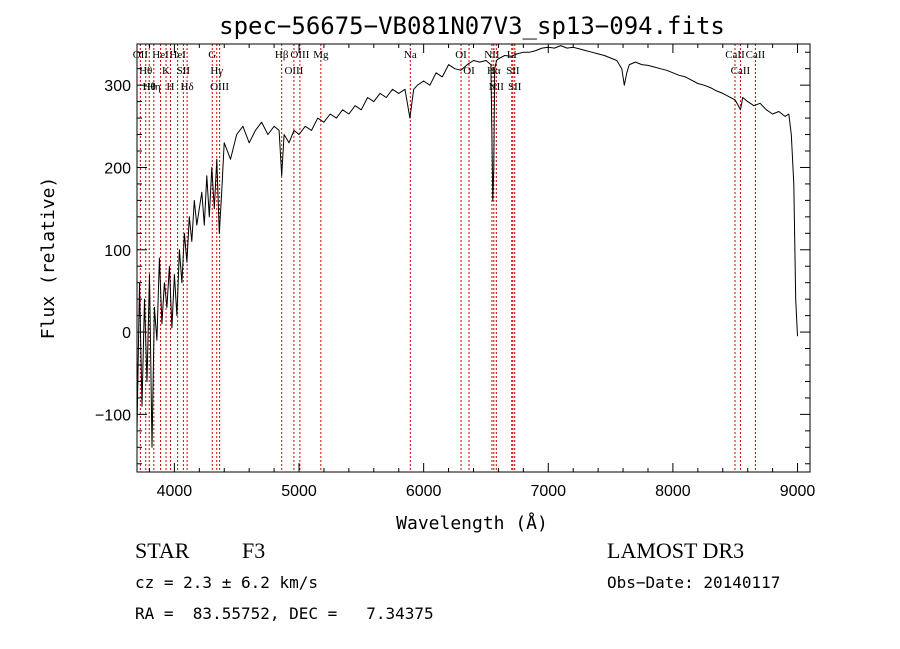 The image size is (900, 649). What do you see at coordinates (673, 491) in the screenshot?
I see `x-tick-label: 8000` at bounding box center [673, 491].